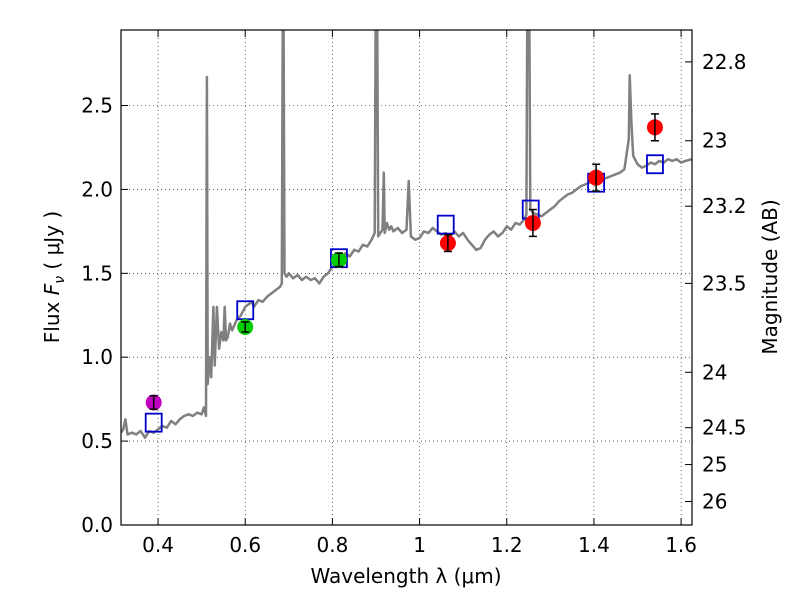 The image size is (800, 600). Describe the element at coordinates (419, 545) in the screenshot. I see `x-tick-label: 1` at that location.